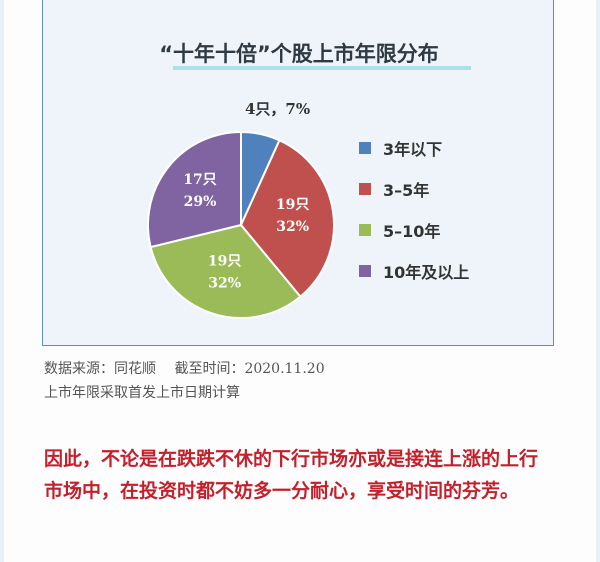 The image size is (600, 562). What do you see at coordinates (426, 272) in the screenshot?
I see `legend-label: 10年及以上` at bounding box center [426, 272].